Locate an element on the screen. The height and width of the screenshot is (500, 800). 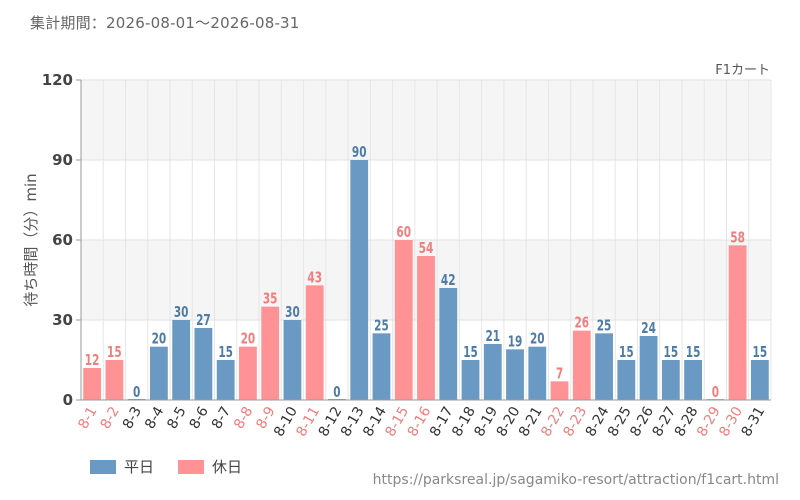
legend: 平日 休日 is located at coordinates (166, 466).